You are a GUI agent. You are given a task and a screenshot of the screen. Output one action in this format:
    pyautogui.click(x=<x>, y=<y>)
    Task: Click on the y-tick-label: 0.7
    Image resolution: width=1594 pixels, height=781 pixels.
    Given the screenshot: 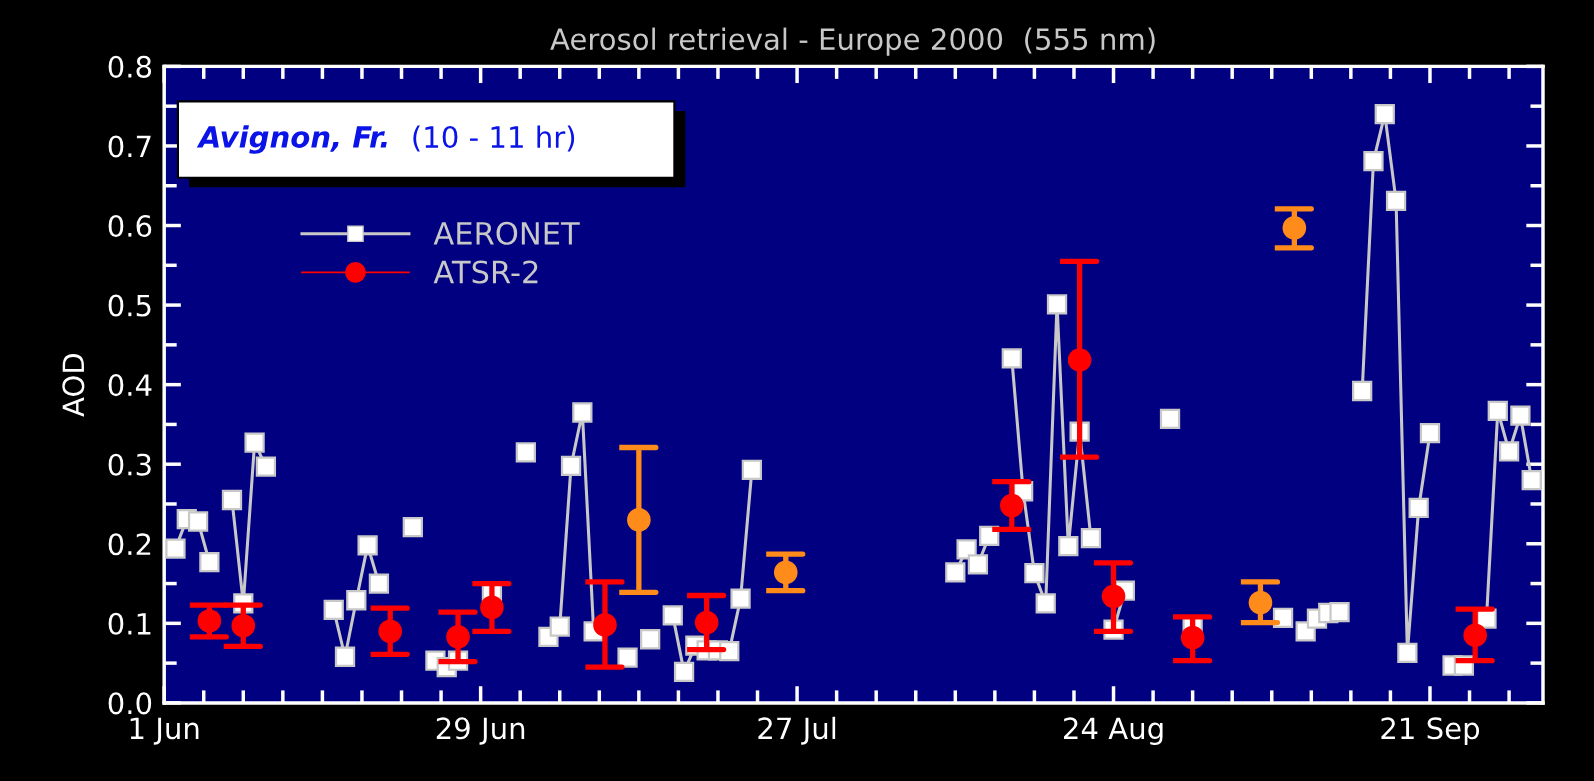 What is the action you would take?
    pyautogui.click(x=129, y=146)
    